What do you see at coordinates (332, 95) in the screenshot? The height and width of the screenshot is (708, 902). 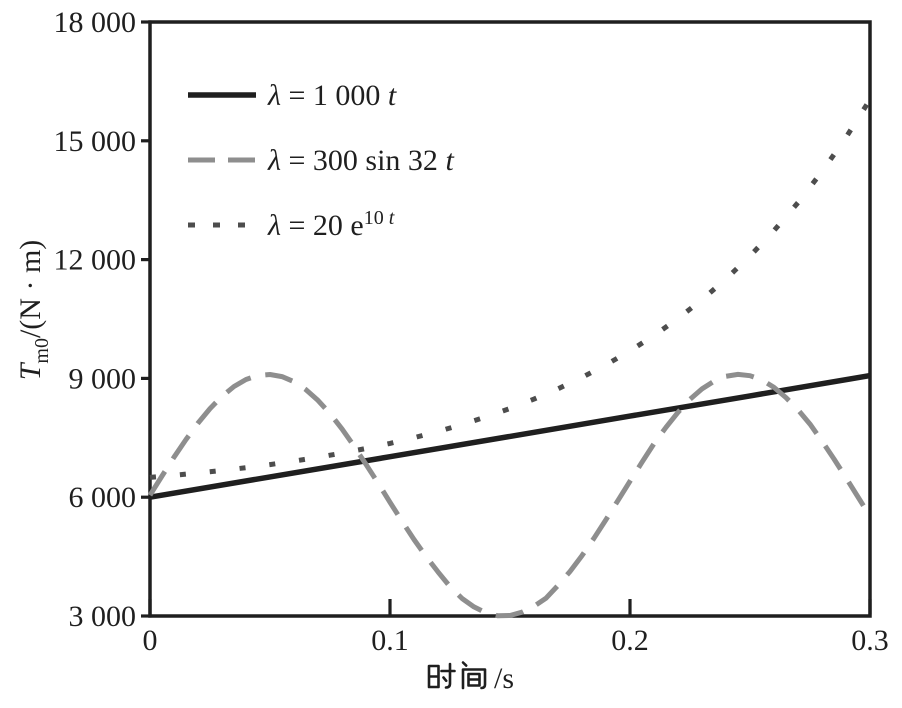 I see `legend-label-lambda-1000t: λ = 1 000 t` at bounding box center [332, 95].